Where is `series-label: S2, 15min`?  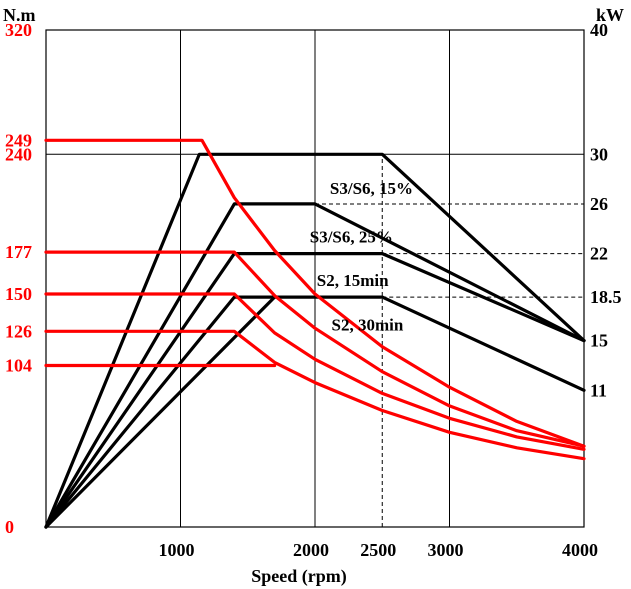
series-label: S2, 15min is located at coordinates (353, 280).